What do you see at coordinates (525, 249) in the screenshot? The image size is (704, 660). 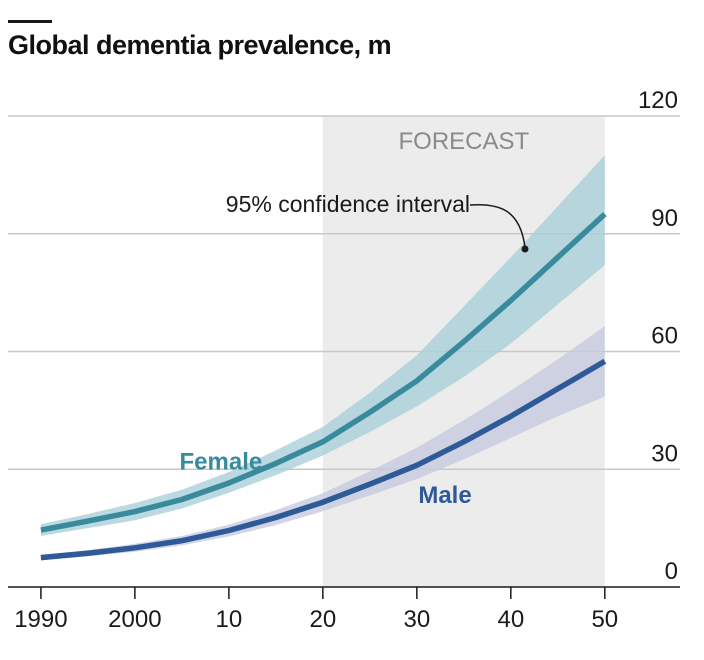 I see `annotation-leader-dot` at bounding box center [525, 249].